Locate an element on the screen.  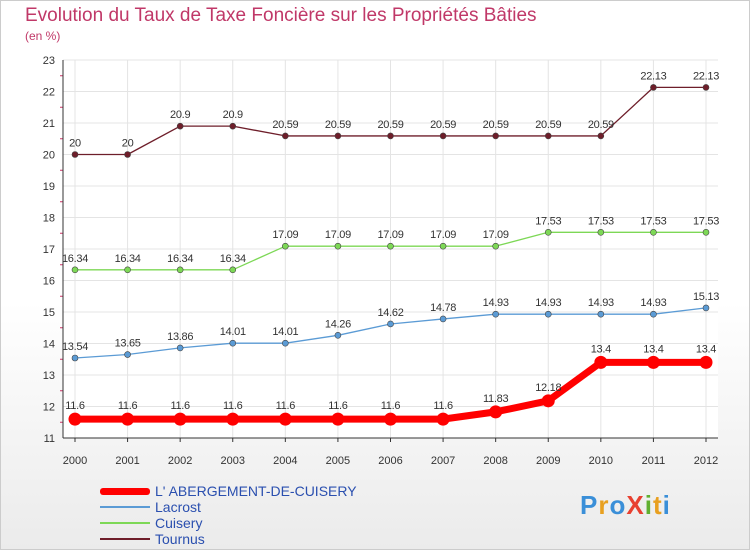
x-tick-label: 2001 is located at coordinates (127, 461).